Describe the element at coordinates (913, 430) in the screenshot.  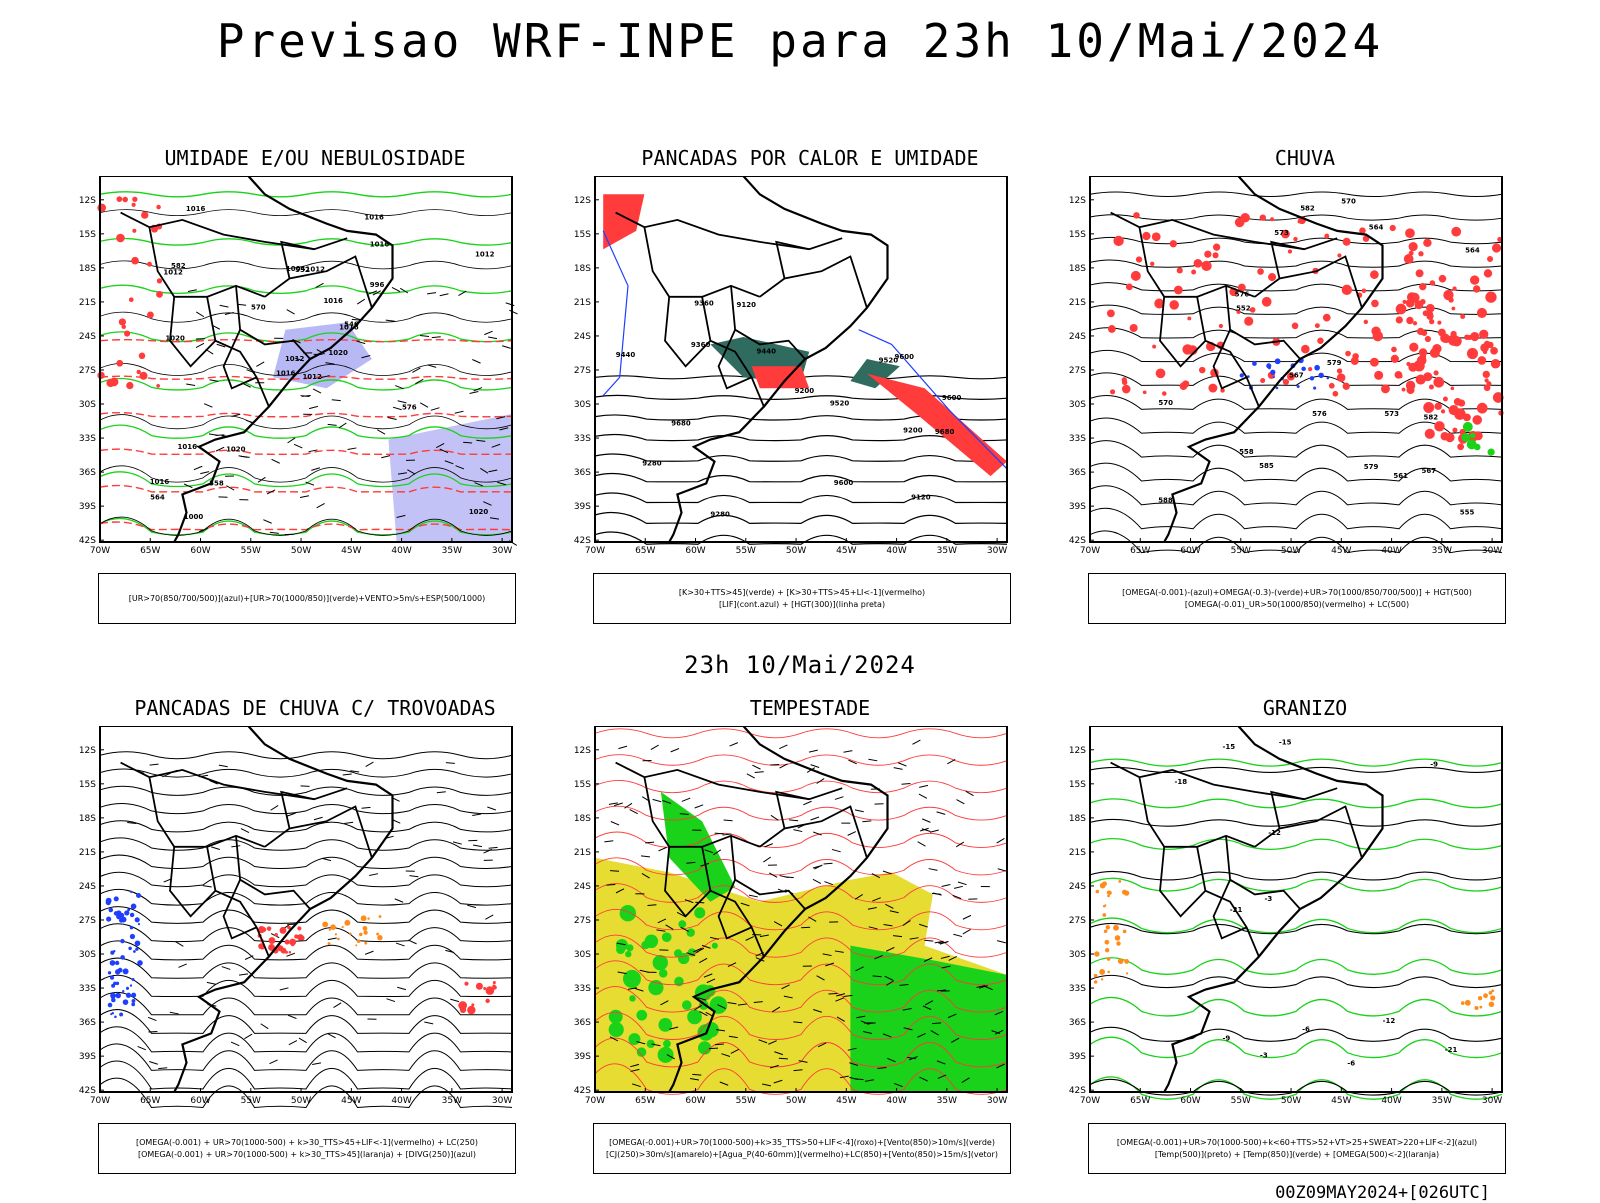
I see `contour-label: 9200` at that location.